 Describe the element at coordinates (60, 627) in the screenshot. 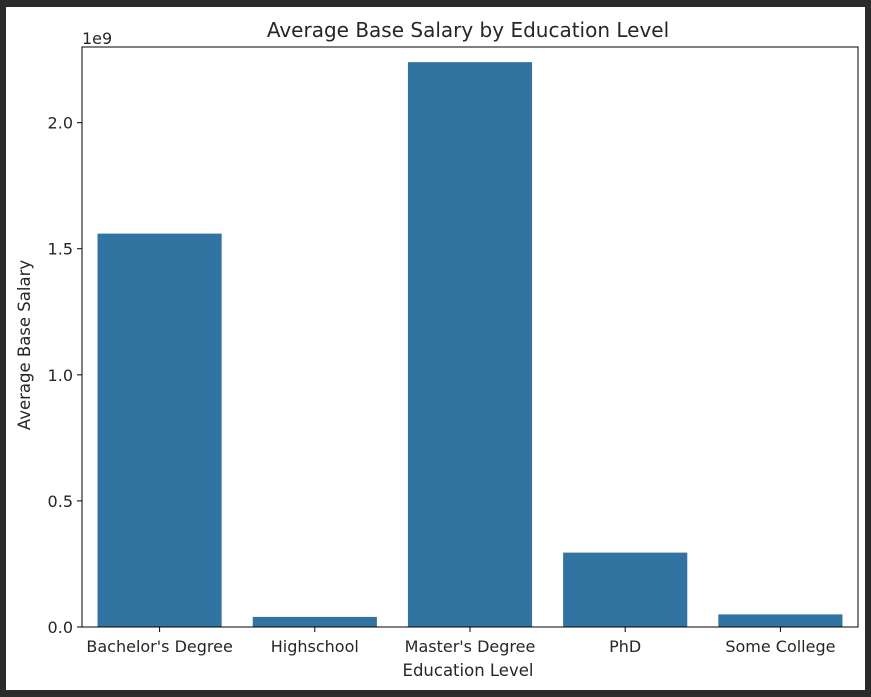

I see `y-tick-label: 0.0` at that location.